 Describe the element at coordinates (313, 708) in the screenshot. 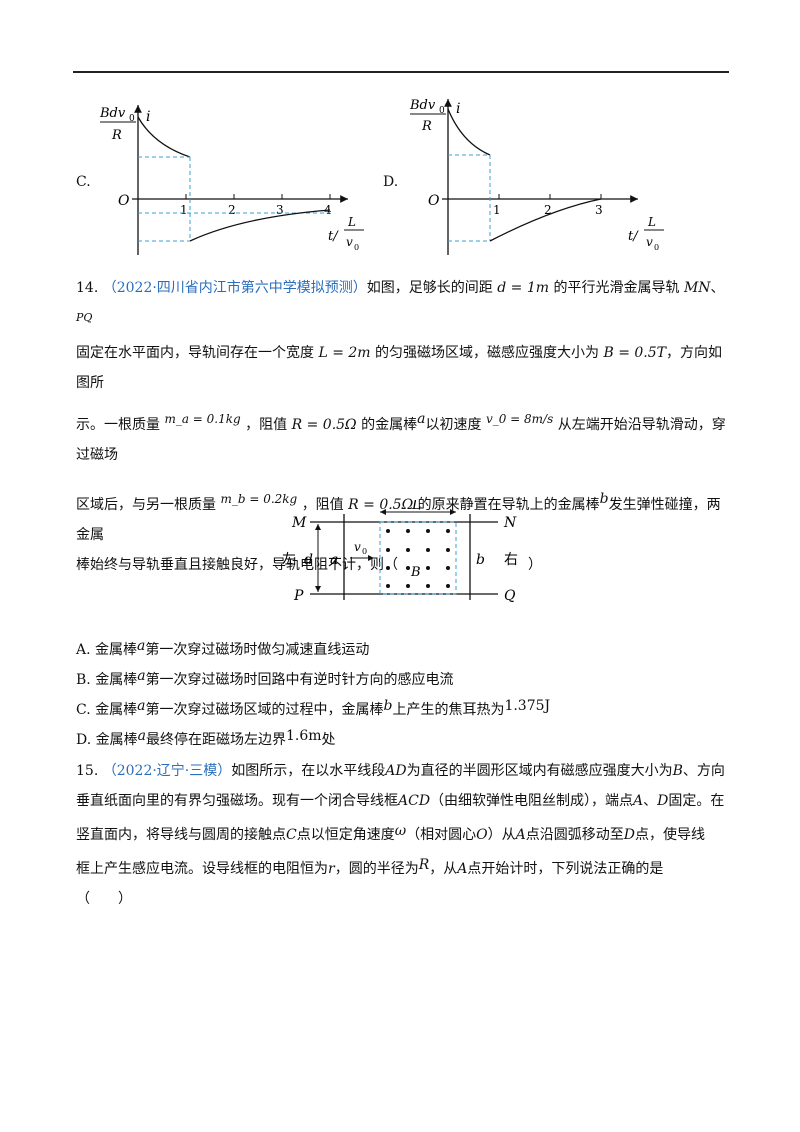

I see `option-c: C. 金属棒a第一次穿过磁场区域的过程中，金属棒b上产生的焦耳热为1.375J` at that location.